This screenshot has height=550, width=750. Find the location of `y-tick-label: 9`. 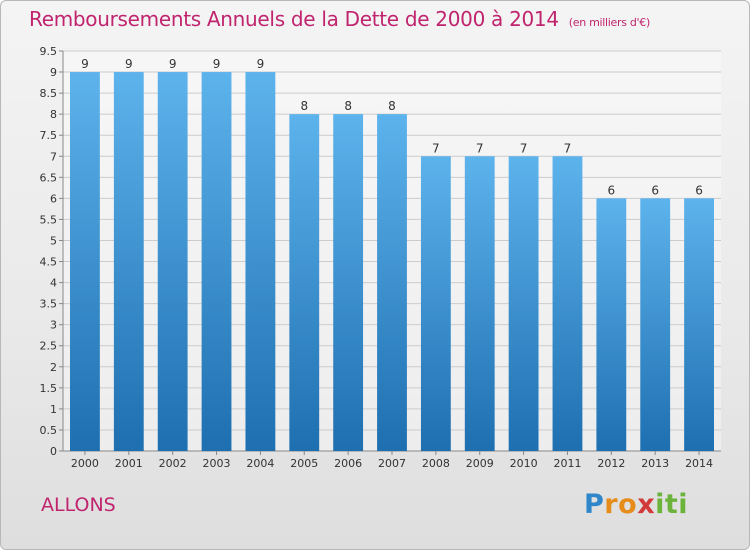

y-tick-label: 9 is located at coordinates (53, 72).